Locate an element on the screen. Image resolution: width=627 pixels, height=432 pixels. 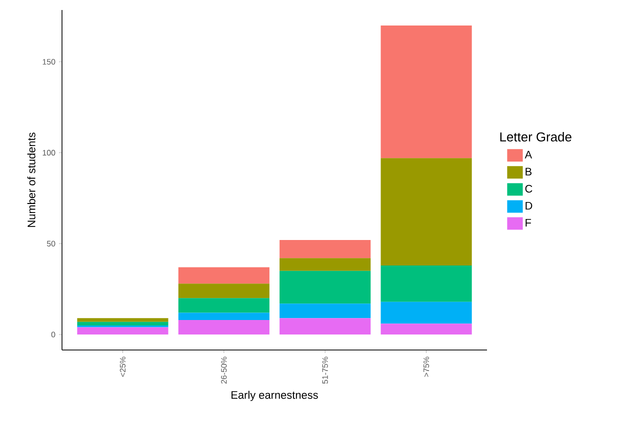
legend-label: F is located at coordinates (529, 222).